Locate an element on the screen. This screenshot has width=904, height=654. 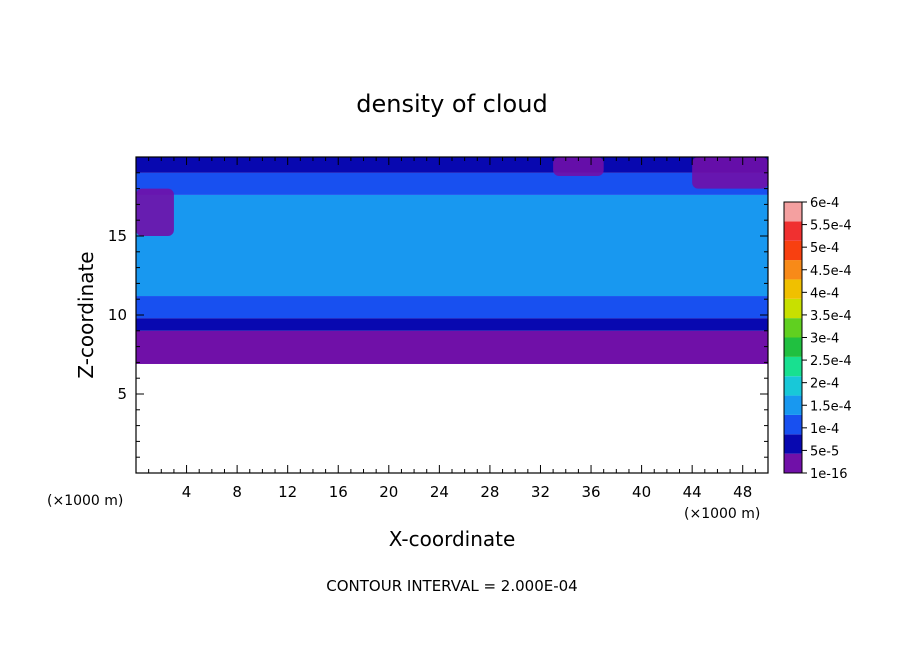
colorbar-label: 1.5e-4 is located at coordinates (831, 406).